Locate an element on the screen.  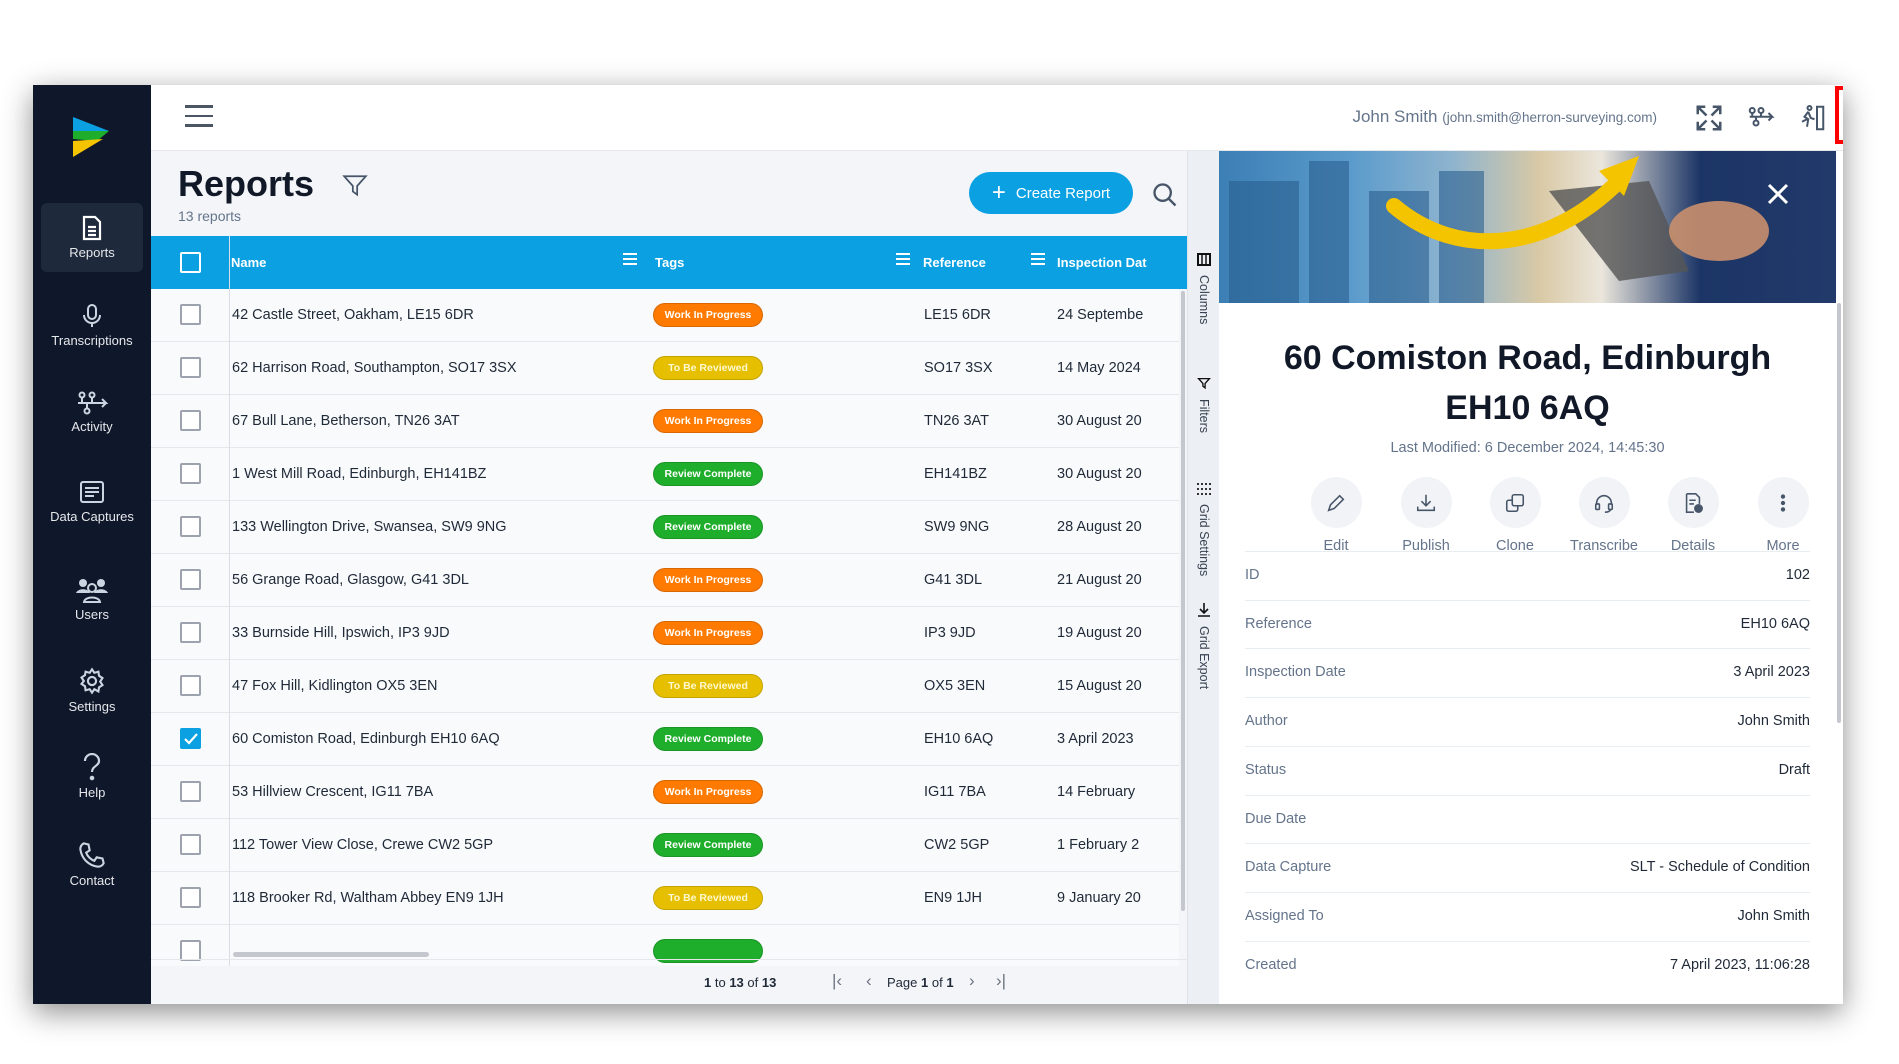
cell-reference: OX5 3EN is located at coordinates (955, 686).